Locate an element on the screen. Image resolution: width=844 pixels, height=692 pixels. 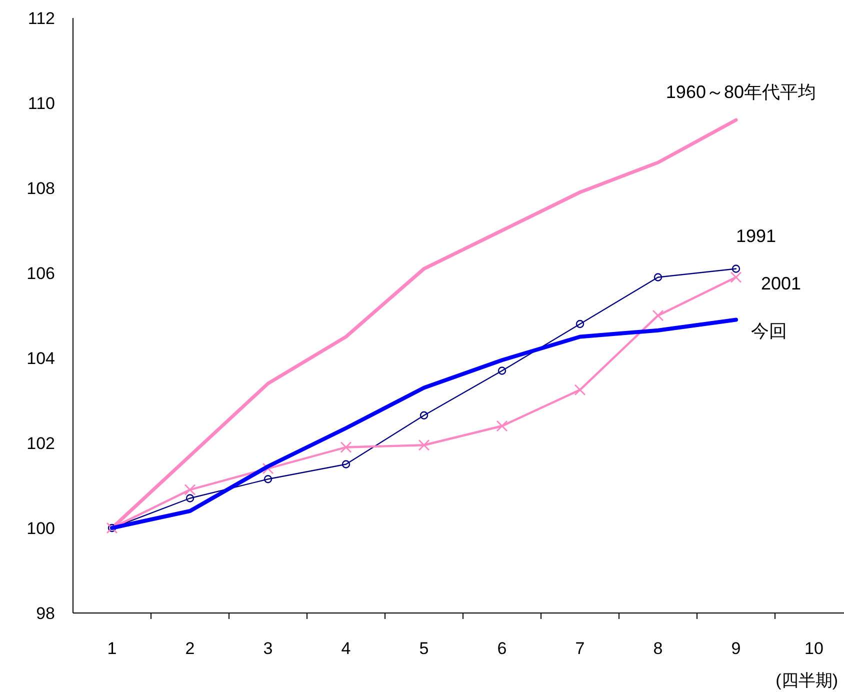
y-tick-label: 108 is located at coordinates (40, 188).